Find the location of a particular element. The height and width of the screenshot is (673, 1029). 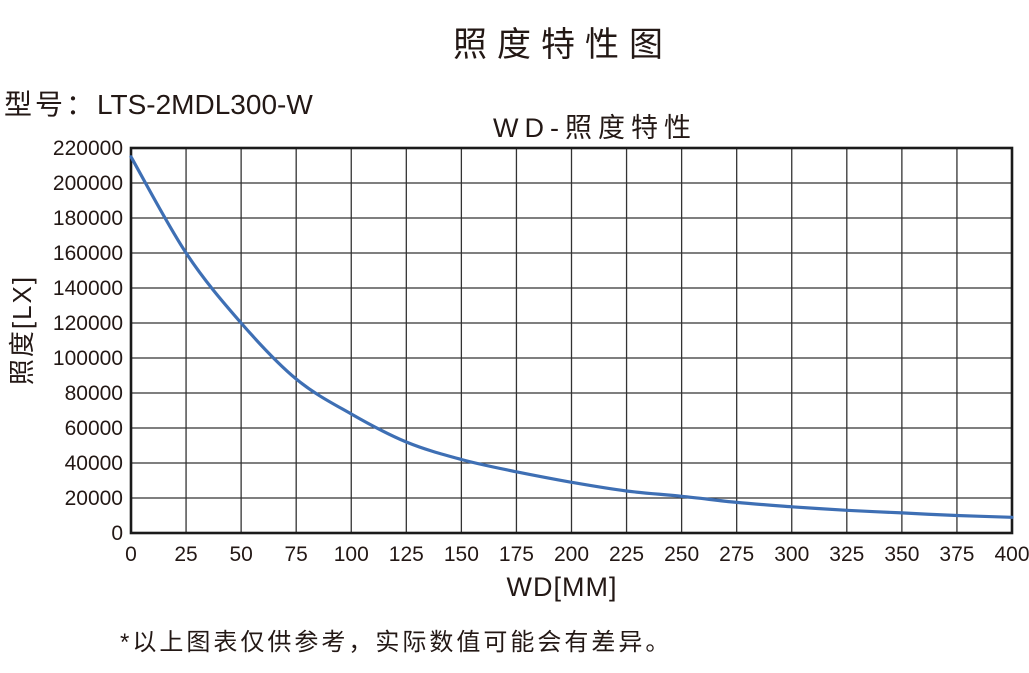

y-axis-title: 照度[LX] is located at coordinates (22, 330).